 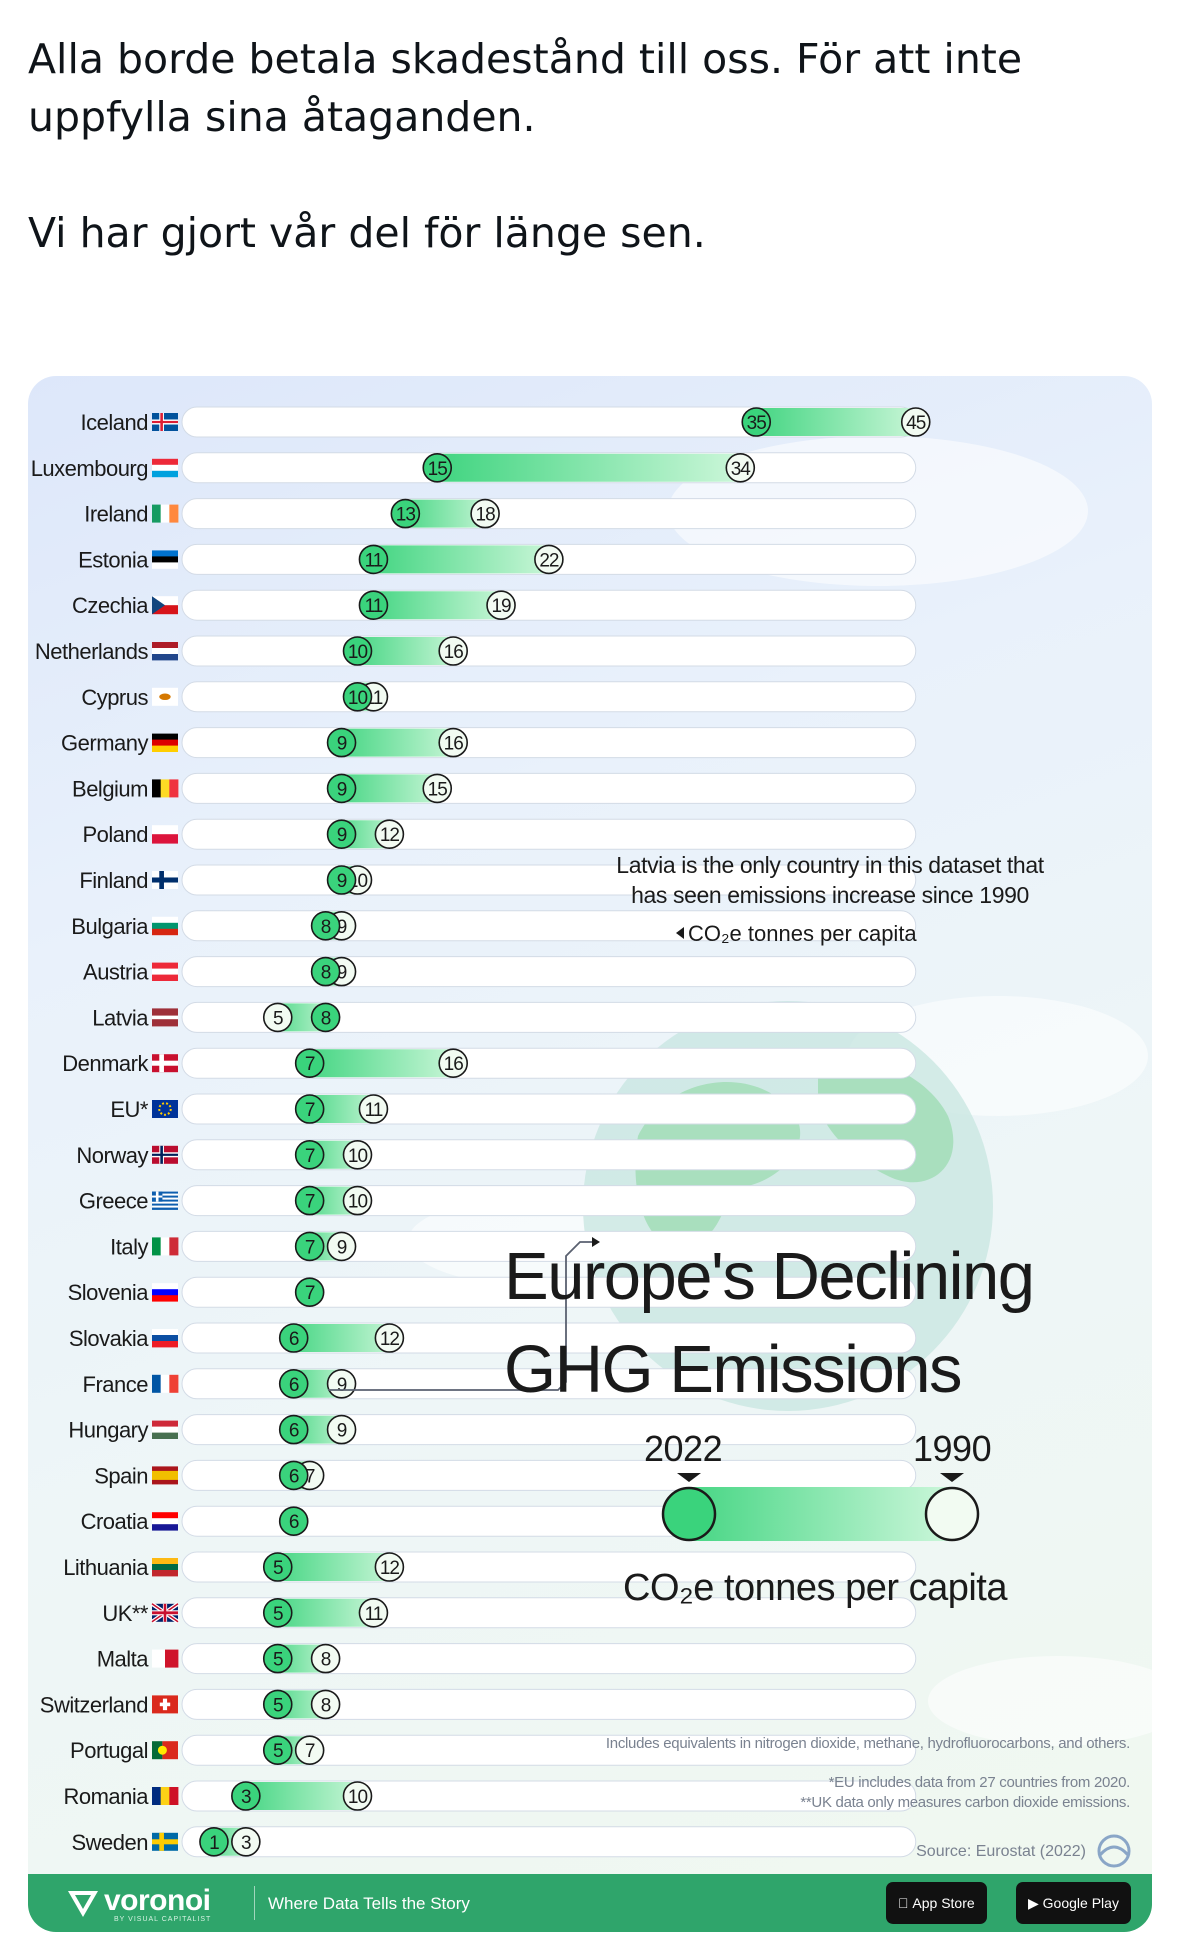 What do you see at coordinates (214, 1843) in the screenshot?
I see `label-2022: 1` at bounding box center [214, 1843].